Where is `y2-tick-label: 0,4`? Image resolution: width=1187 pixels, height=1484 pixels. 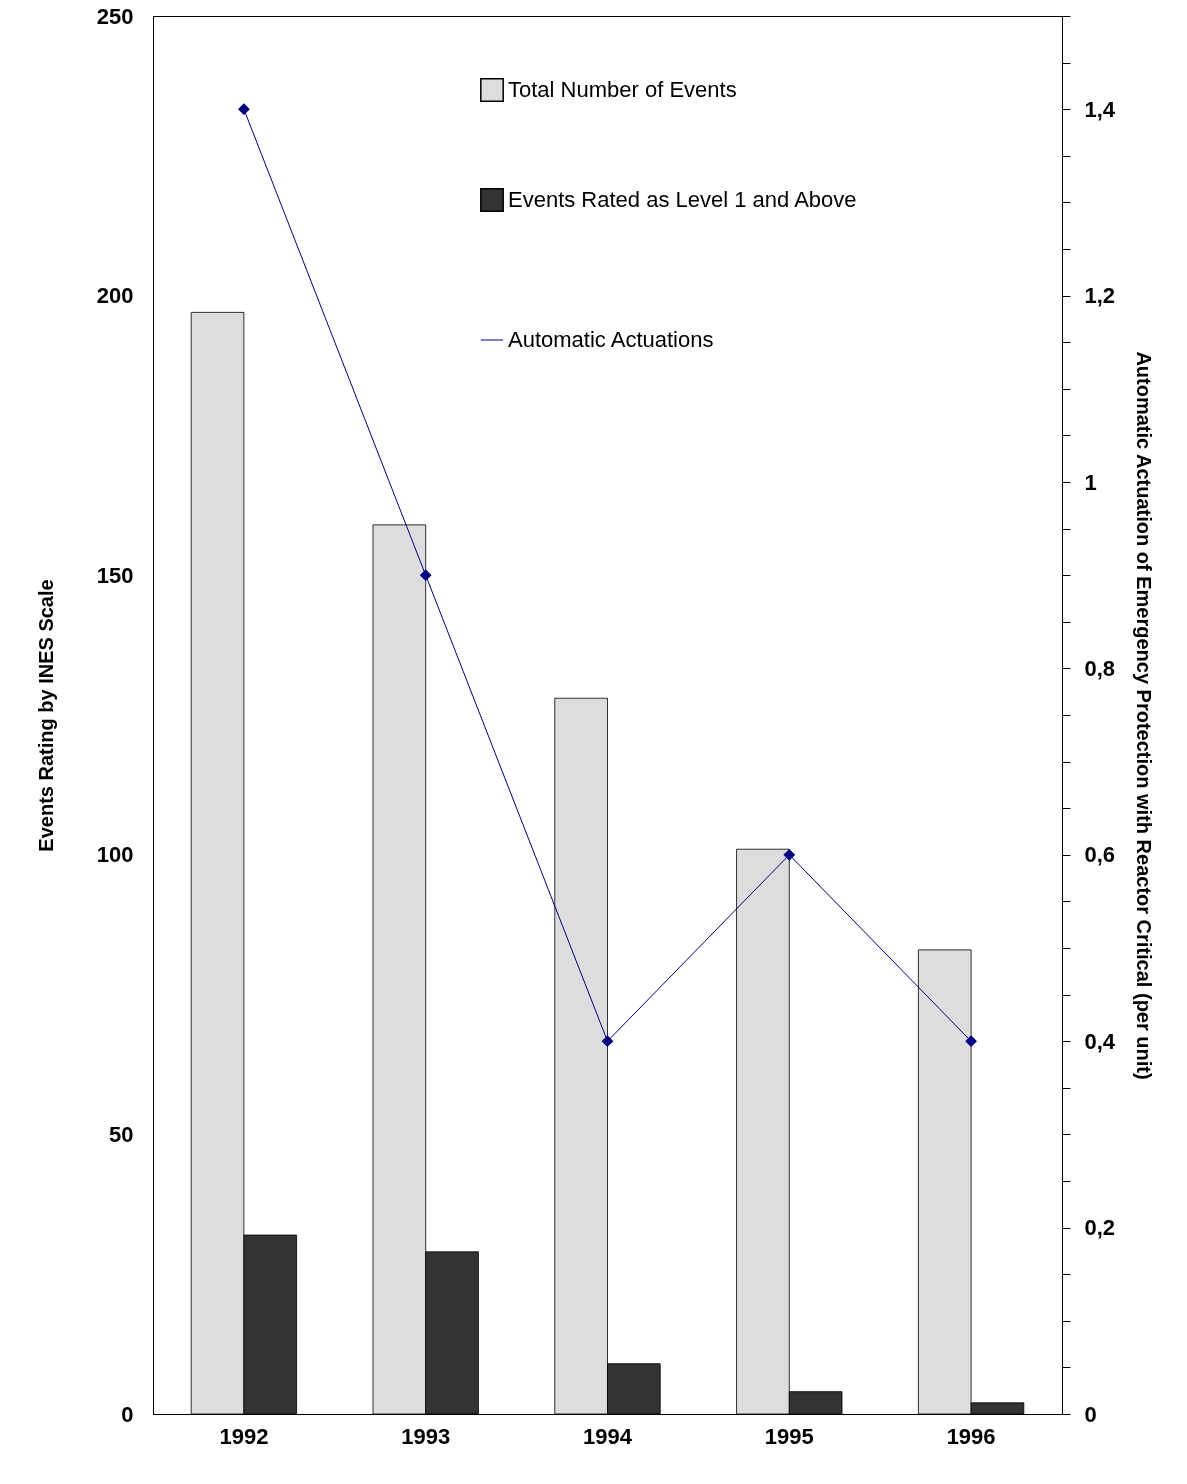
y2-tick-label: 0,4 is located at coordinates (1100, 1041).